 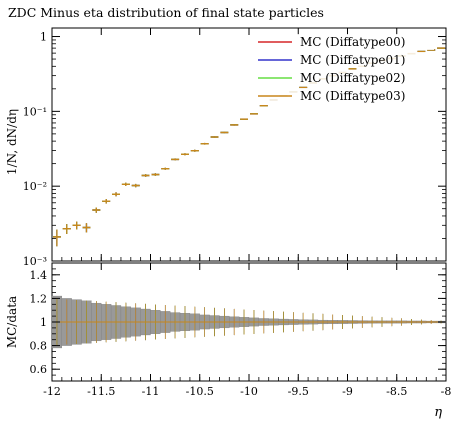 What do you see at coordinates (39, 275) in the screenshot?
I see `ratio-y-tick-label: 1.4` at bounding box center [39, 275].